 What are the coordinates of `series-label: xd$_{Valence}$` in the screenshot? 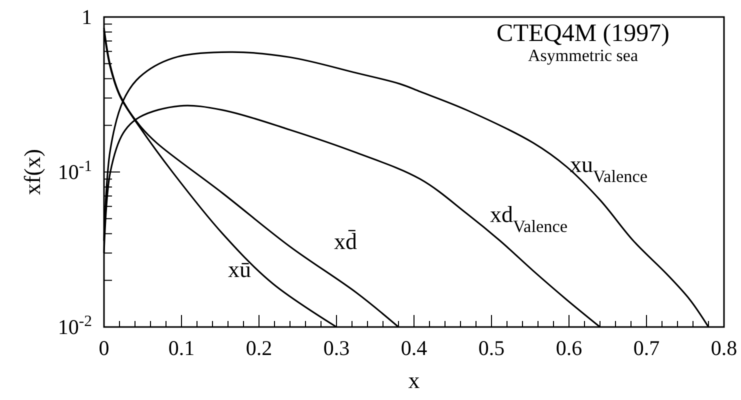 It's located at (529, 219).